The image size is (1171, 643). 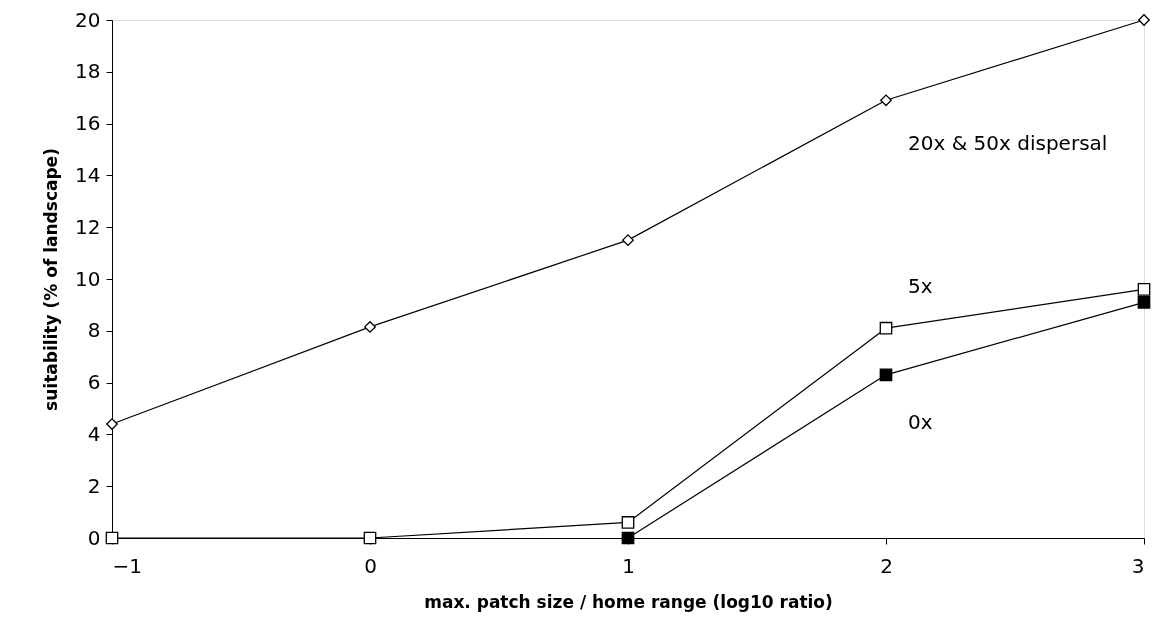 What do you see at coordinates (1138, 565) in the screenshot?
I see `x-tick-label: 3` at bounding box center [1138, 565].